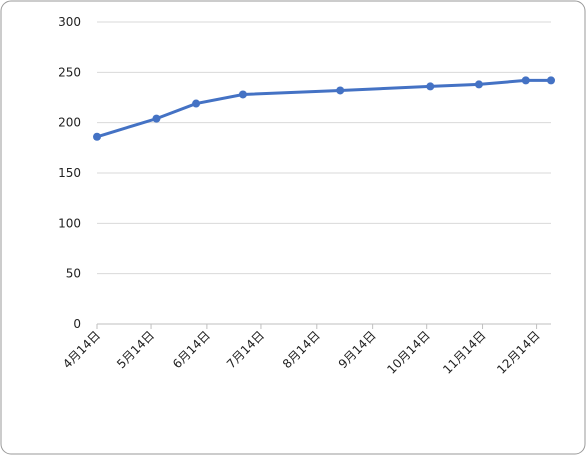  Describe the element at coordinates (77, 324) in the screenshot. I see `y-tick-label: 0` at that location.